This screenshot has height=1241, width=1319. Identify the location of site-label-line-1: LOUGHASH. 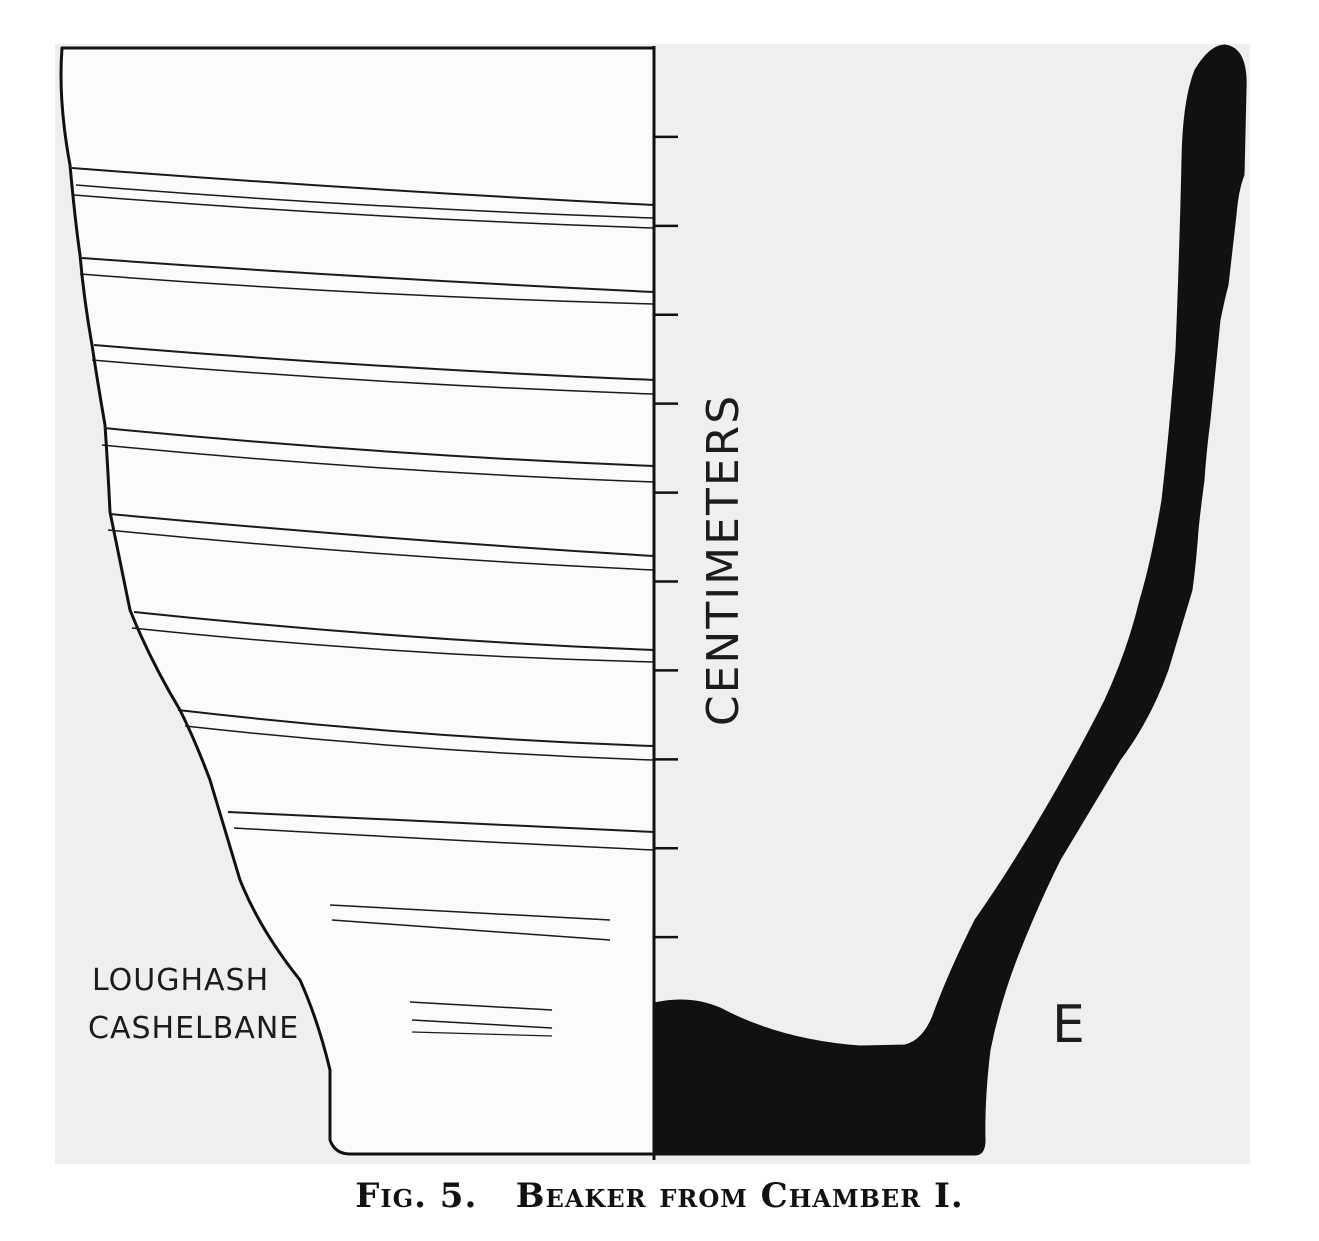
(180, 980).